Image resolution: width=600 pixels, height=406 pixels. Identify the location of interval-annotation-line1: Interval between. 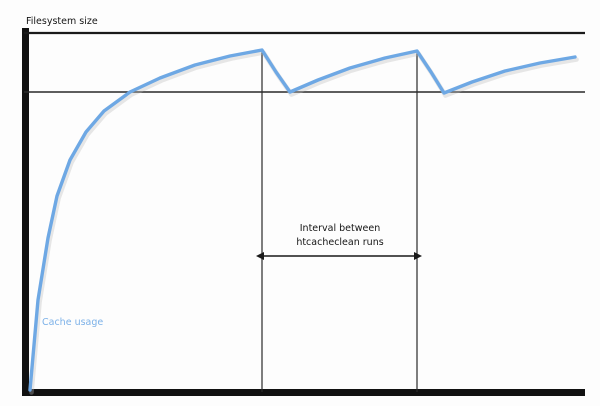
(340, 228).